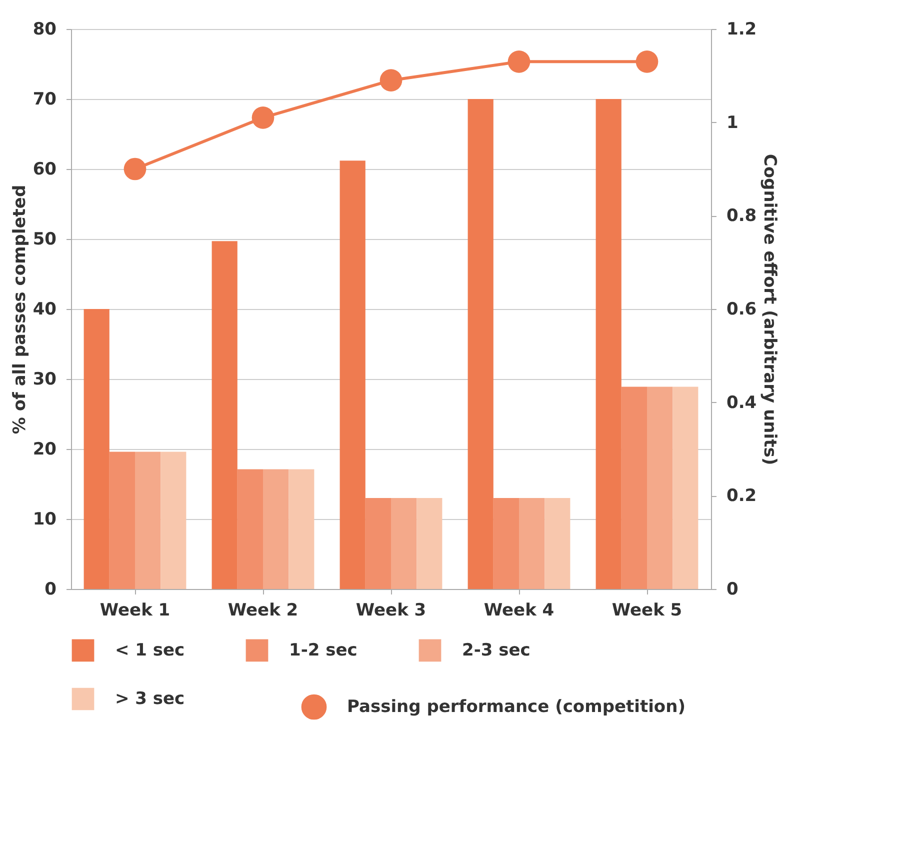  What do you see at coordinates (150, 650) in the screenshot?
I see `legend-label: < 1 sec` at bounding box center [150, 650].